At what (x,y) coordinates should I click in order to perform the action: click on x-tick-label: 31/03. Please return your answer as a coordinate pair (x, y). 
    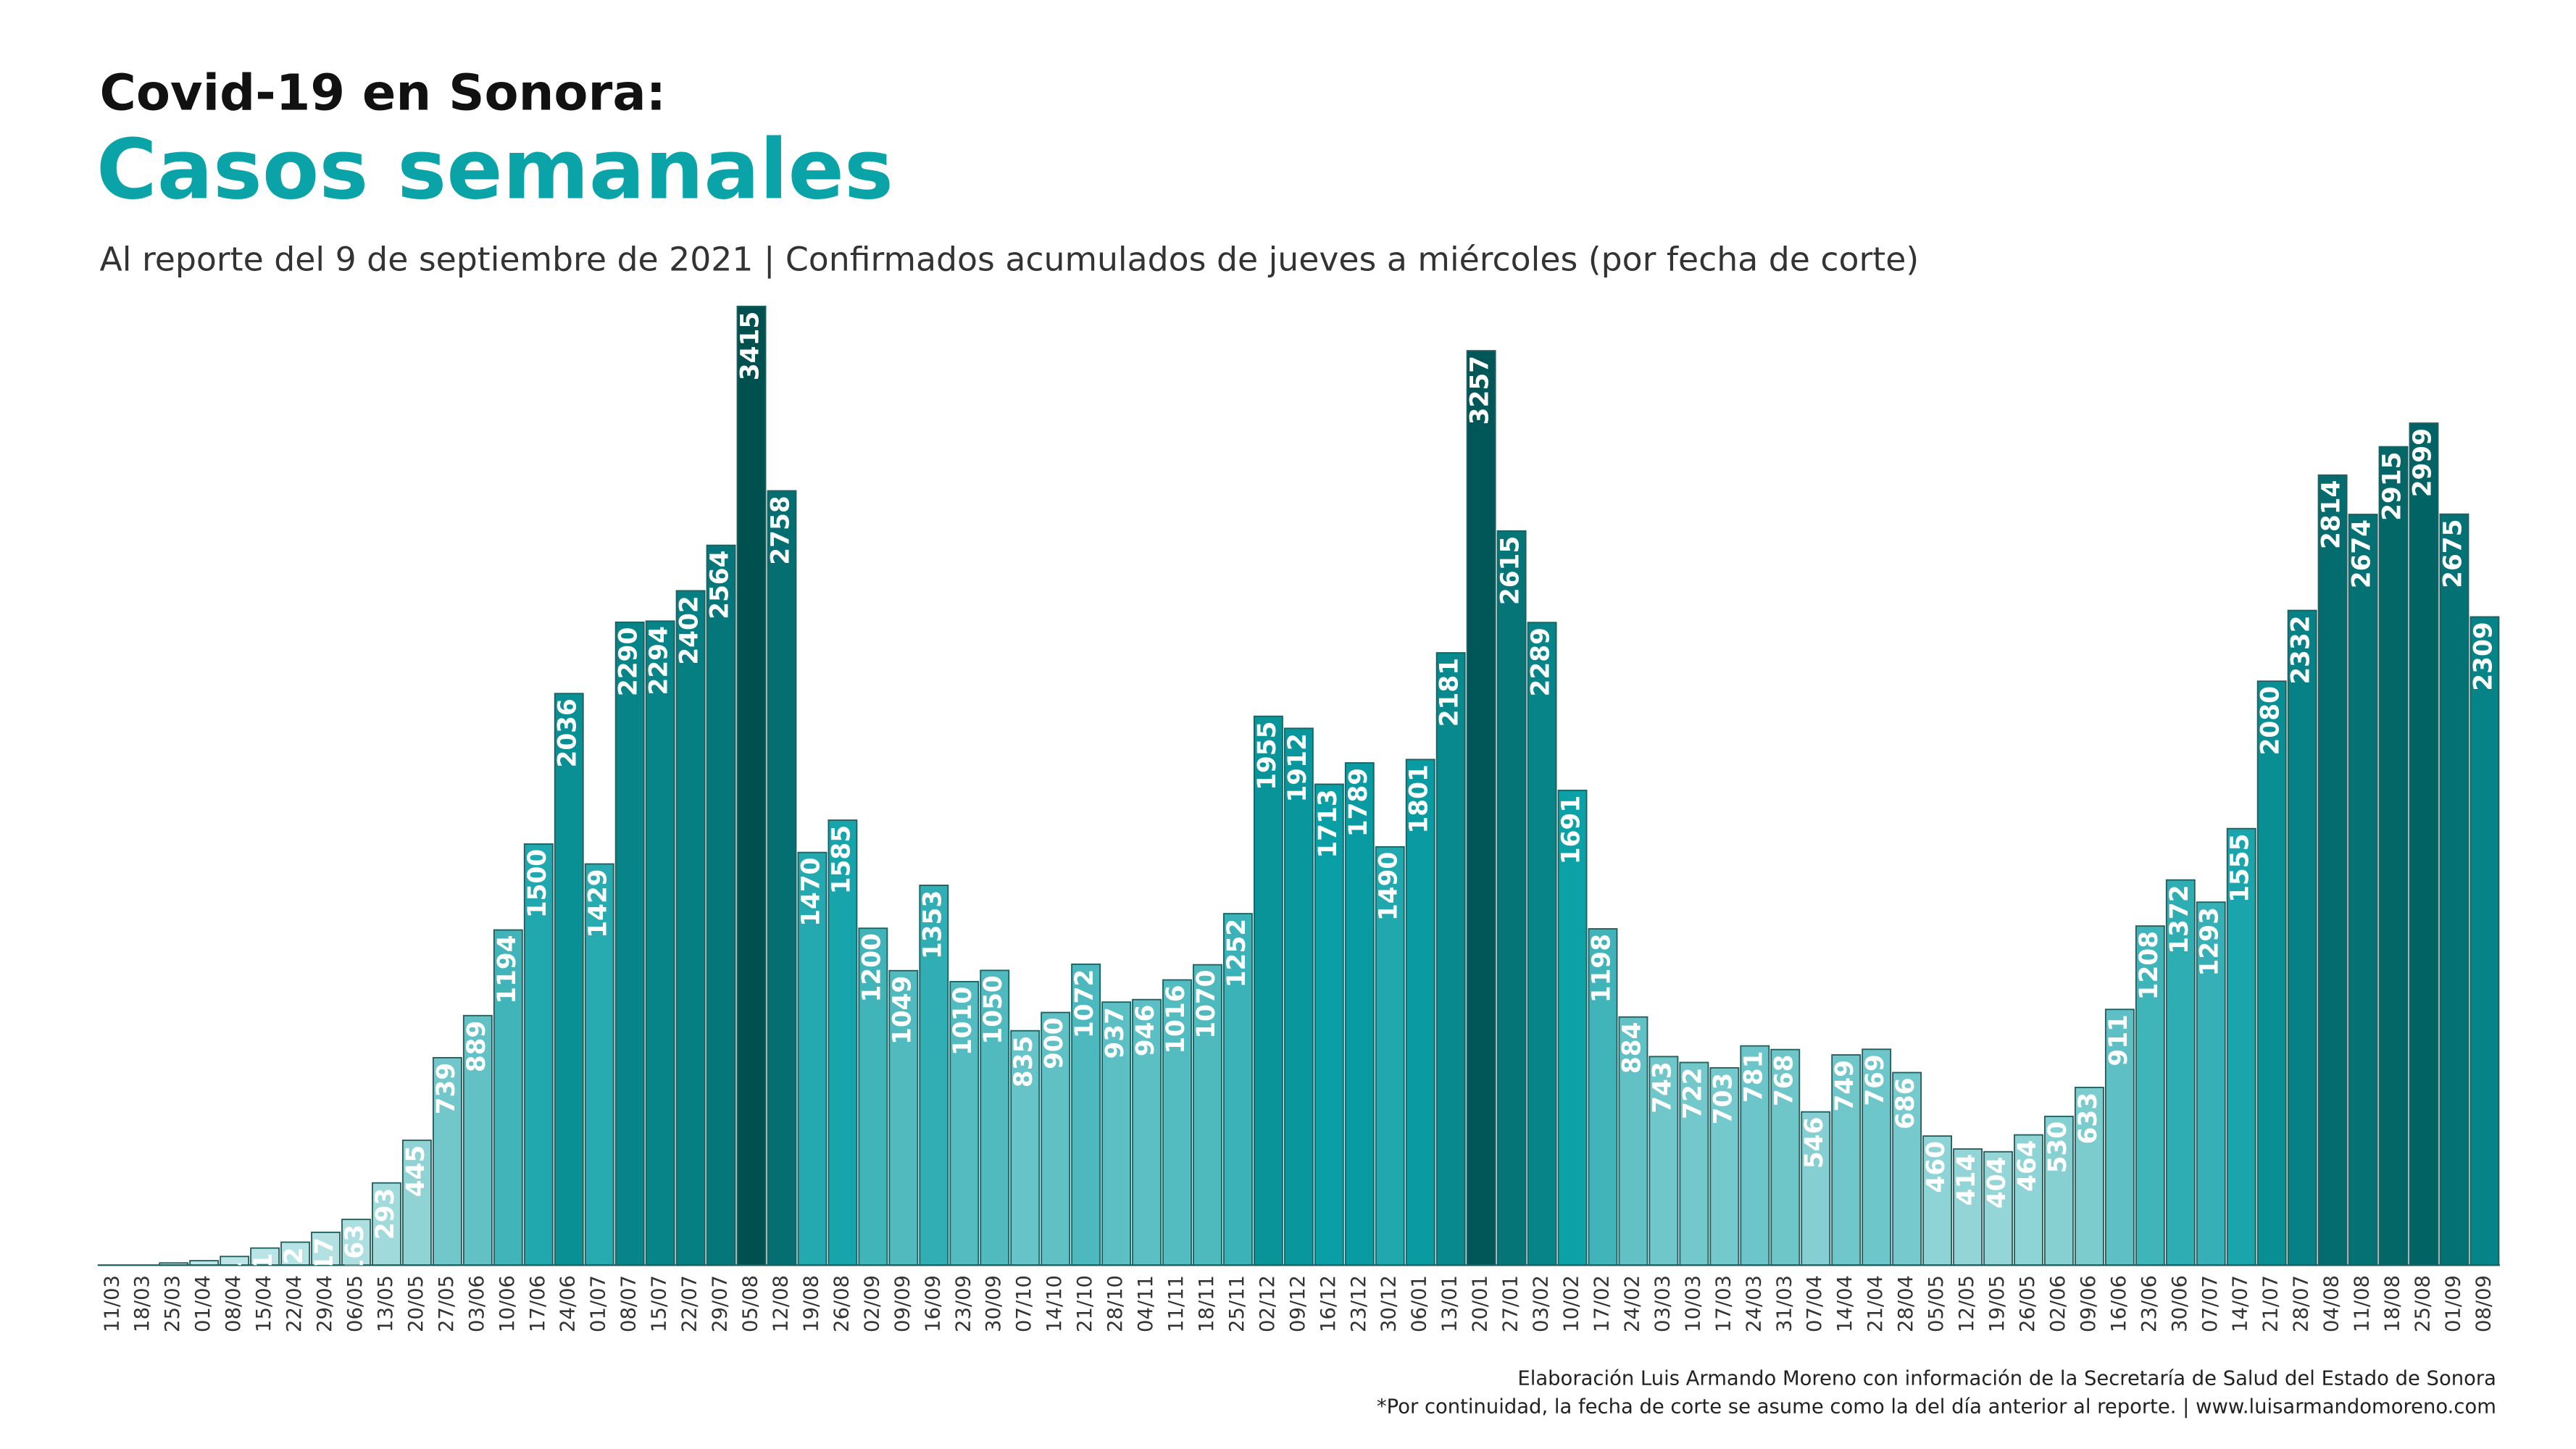
    Looking at the image, I should click on (1784, 1304).